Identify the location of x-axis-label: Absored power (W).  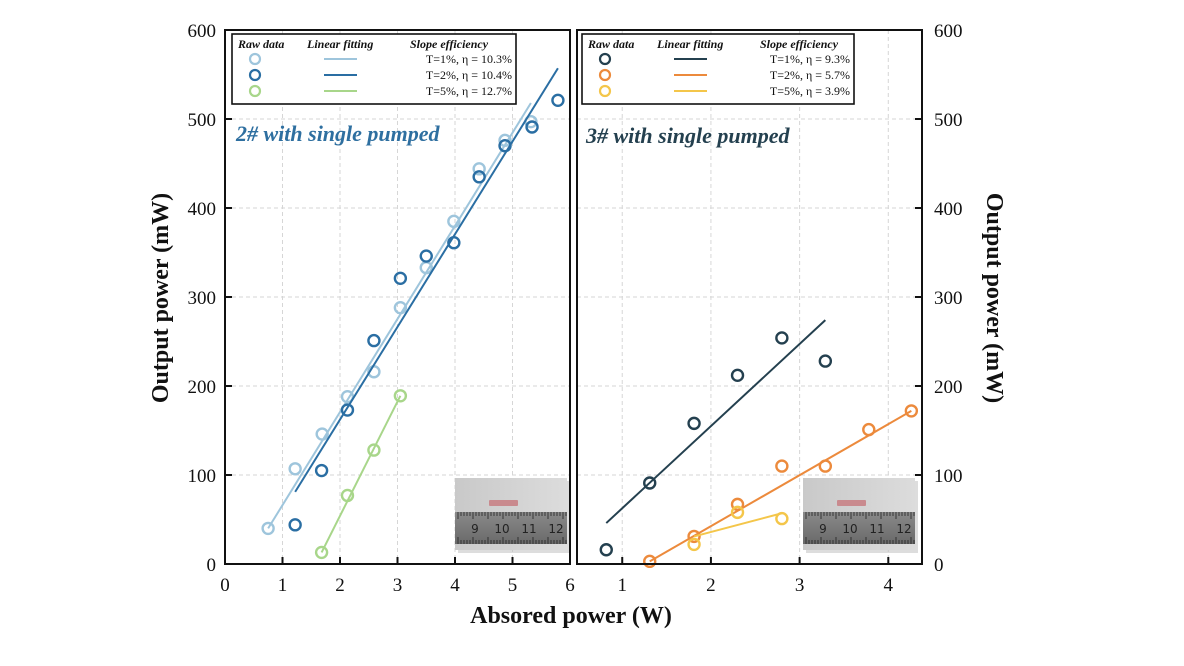
(571, 616).